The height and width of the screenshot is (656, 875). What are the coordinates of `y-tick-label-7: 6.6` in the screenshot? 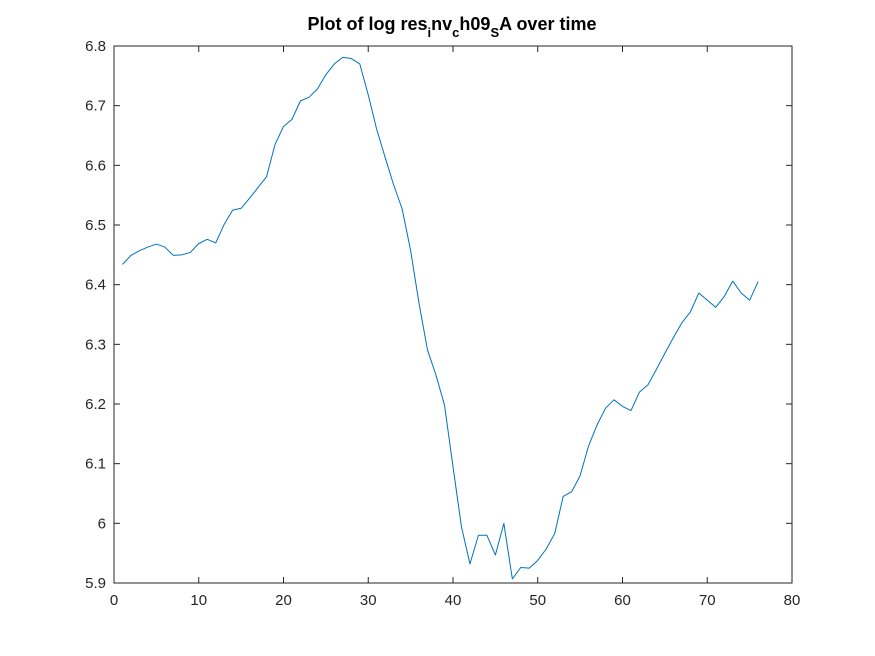 It's located at (95, 165).